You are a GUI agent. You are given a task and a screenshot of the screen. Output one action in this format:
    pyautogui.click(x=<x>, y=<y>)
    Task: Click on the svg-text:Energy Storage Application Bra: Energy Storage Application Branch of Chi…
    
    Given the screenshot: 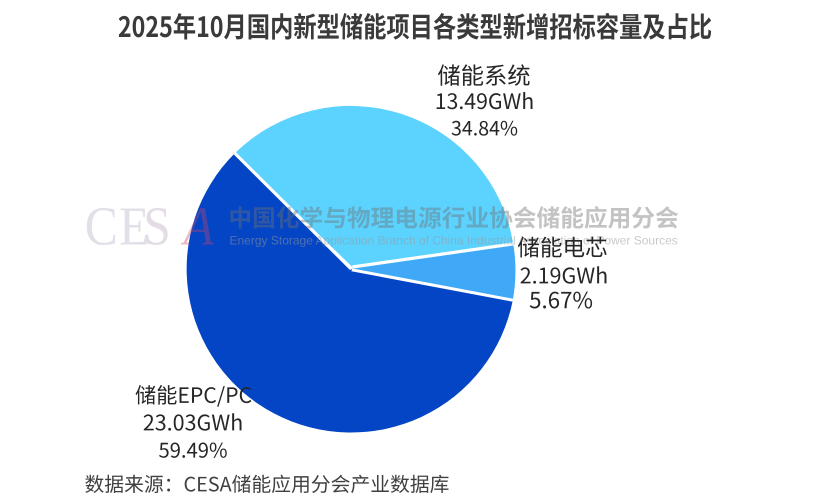 What is the action you would take?
    pyautogui.click(x=454, y=240)
    